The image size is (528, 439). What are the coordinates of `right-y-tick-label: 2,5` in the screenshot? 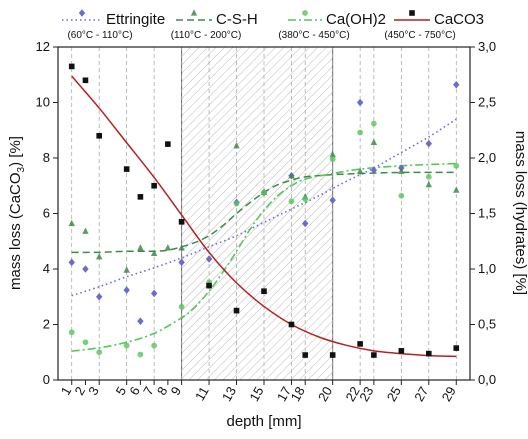 It's located at (487, 102).